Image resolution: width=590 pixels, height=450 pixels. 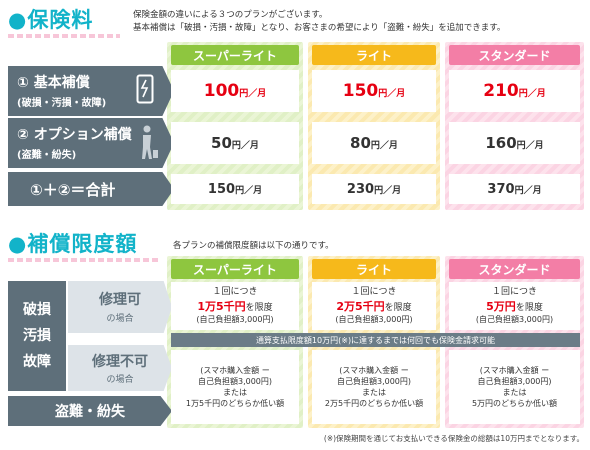 What do you see at coordinates (37, 310) in the screenshot?
I see `damage-label-break: 破損` at bounding box center [37, 310].